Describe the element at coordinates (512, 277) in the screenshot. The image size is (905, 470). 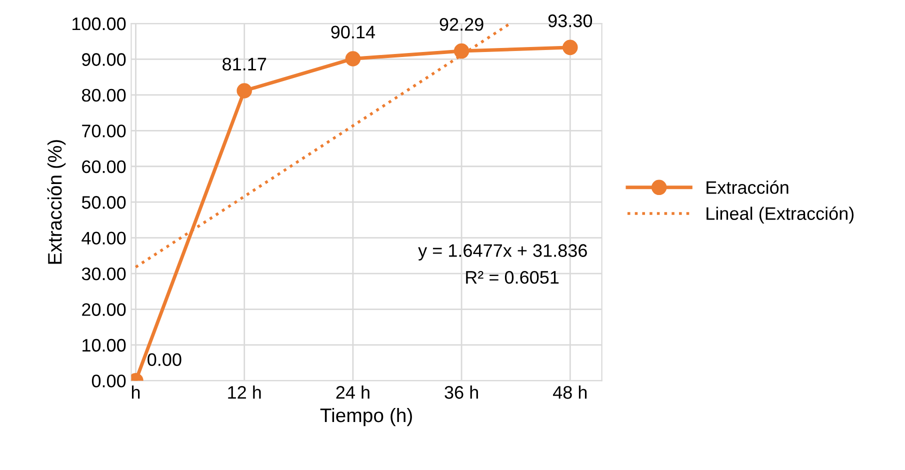
I see `annotation: R² = 0.6051` at that location.